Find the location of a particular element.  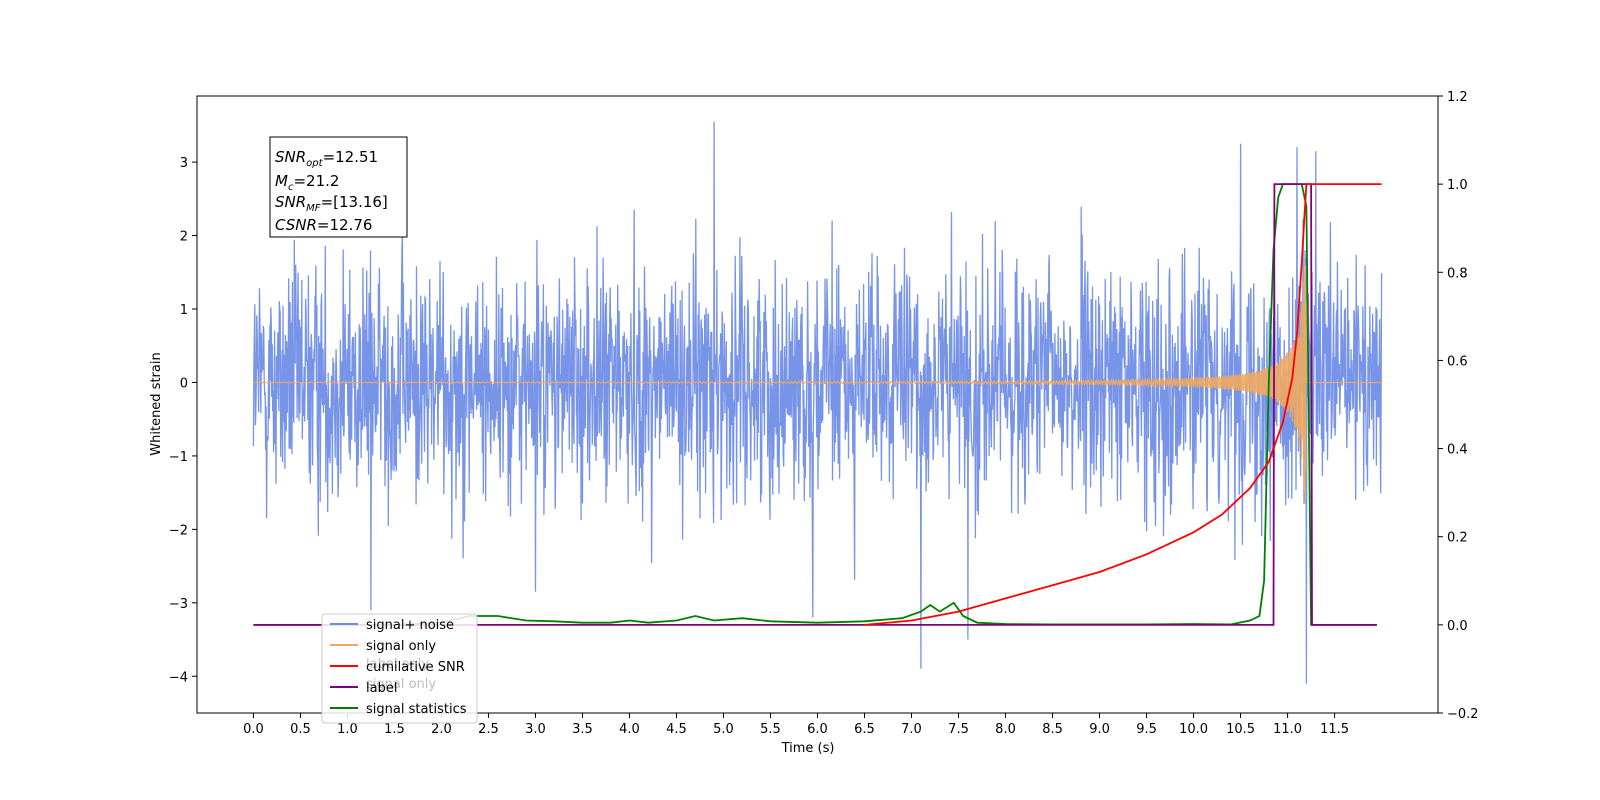

x-tick-label: 7.0 is located at coordinates (911, 729).